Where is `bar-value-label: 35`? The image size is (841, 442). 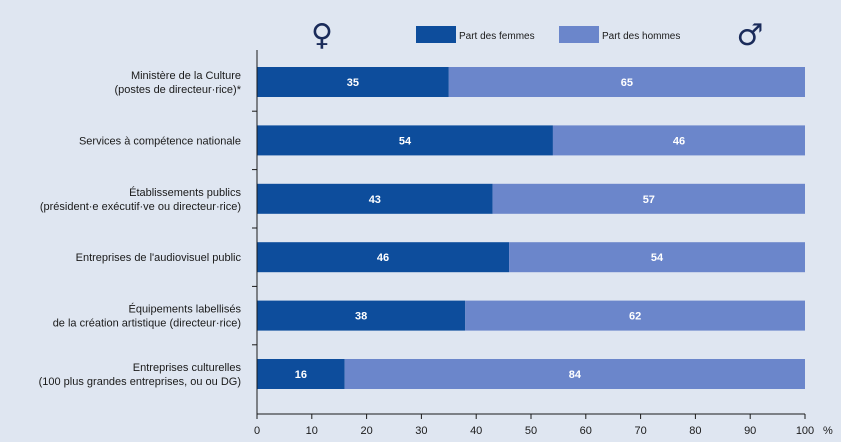 bar-value-label: 35 is located at coordinates (353, 83).